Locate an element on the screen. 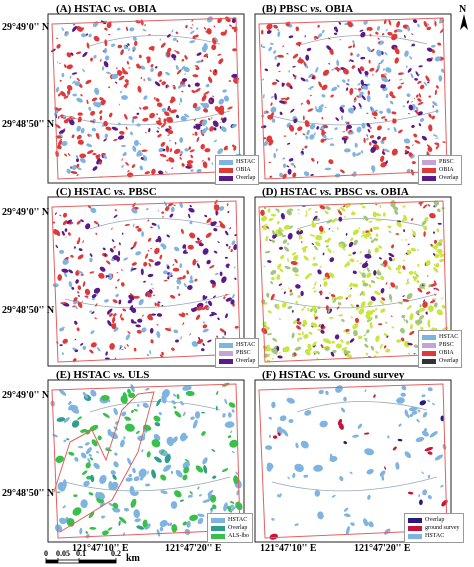  legend-f: Overlap ground survey HSTAC is located at coordinates (434, 528).